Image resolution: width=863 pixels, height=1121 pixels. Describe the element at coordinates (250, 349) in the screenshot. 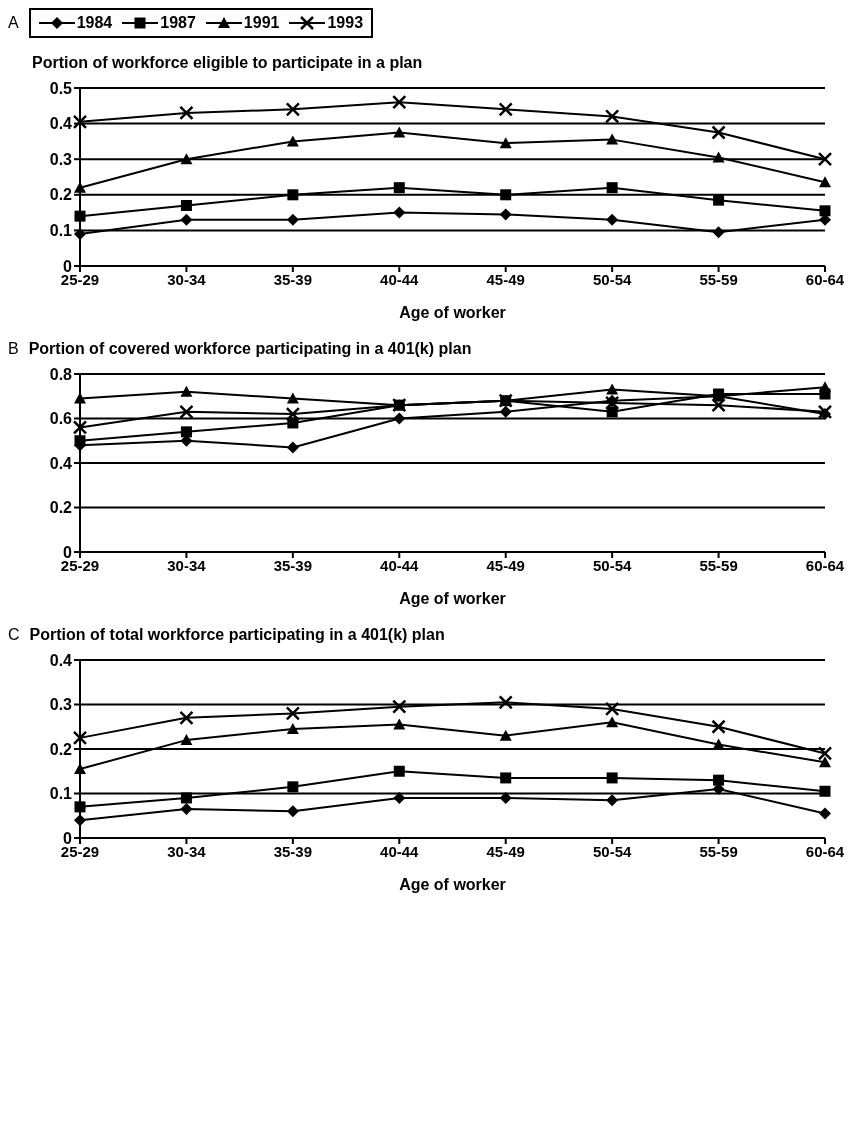

I see `chart-title: Portion of covered workforce participating in a 401(k) plan` at that location.